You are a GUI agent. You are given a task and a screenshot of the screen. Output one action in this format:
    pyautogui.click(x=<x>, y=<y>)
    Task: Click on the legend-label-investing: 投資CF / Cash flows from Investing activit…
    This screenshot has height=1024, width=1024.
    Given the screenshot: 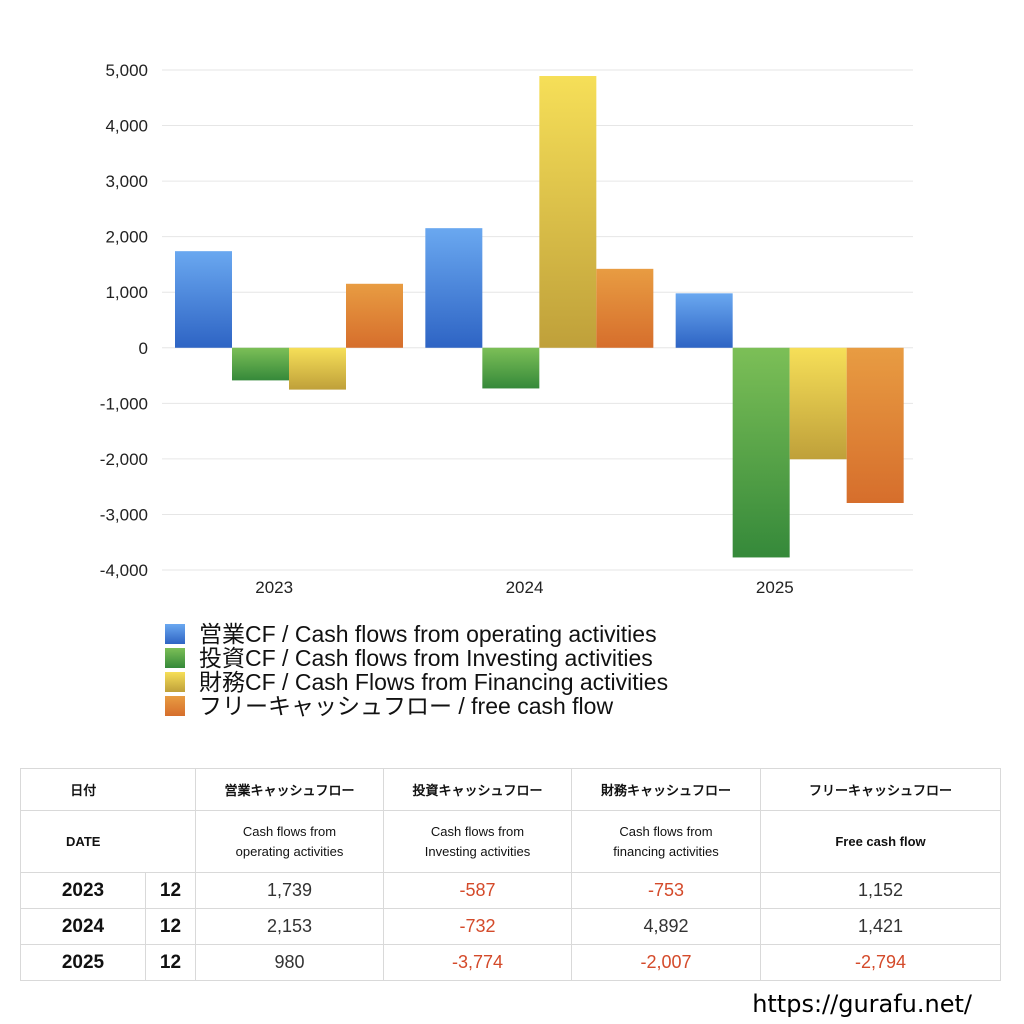 What is the action you would take?
    pyautogui.click(x=426, y=658)
    